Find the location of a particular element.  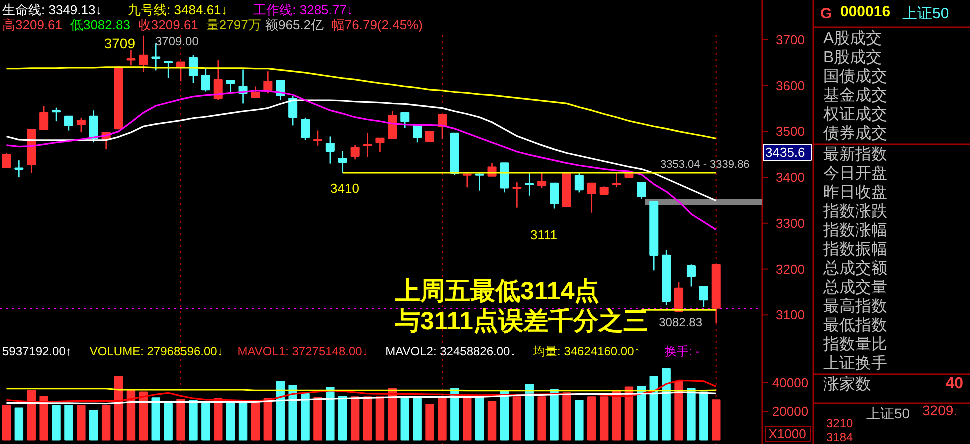

y-tick-label: 3400 is located at coordinates (790, 178).